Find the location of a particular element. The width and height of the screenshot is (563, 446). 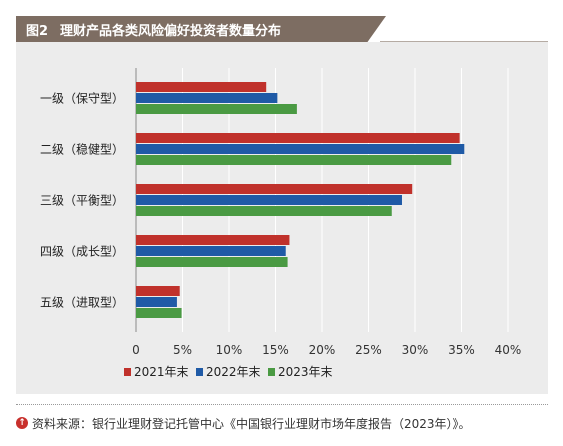

figure-title-bar: 图2 理财产品各类风险偏好投资者数量分布 is located at coordinates (201, 29).